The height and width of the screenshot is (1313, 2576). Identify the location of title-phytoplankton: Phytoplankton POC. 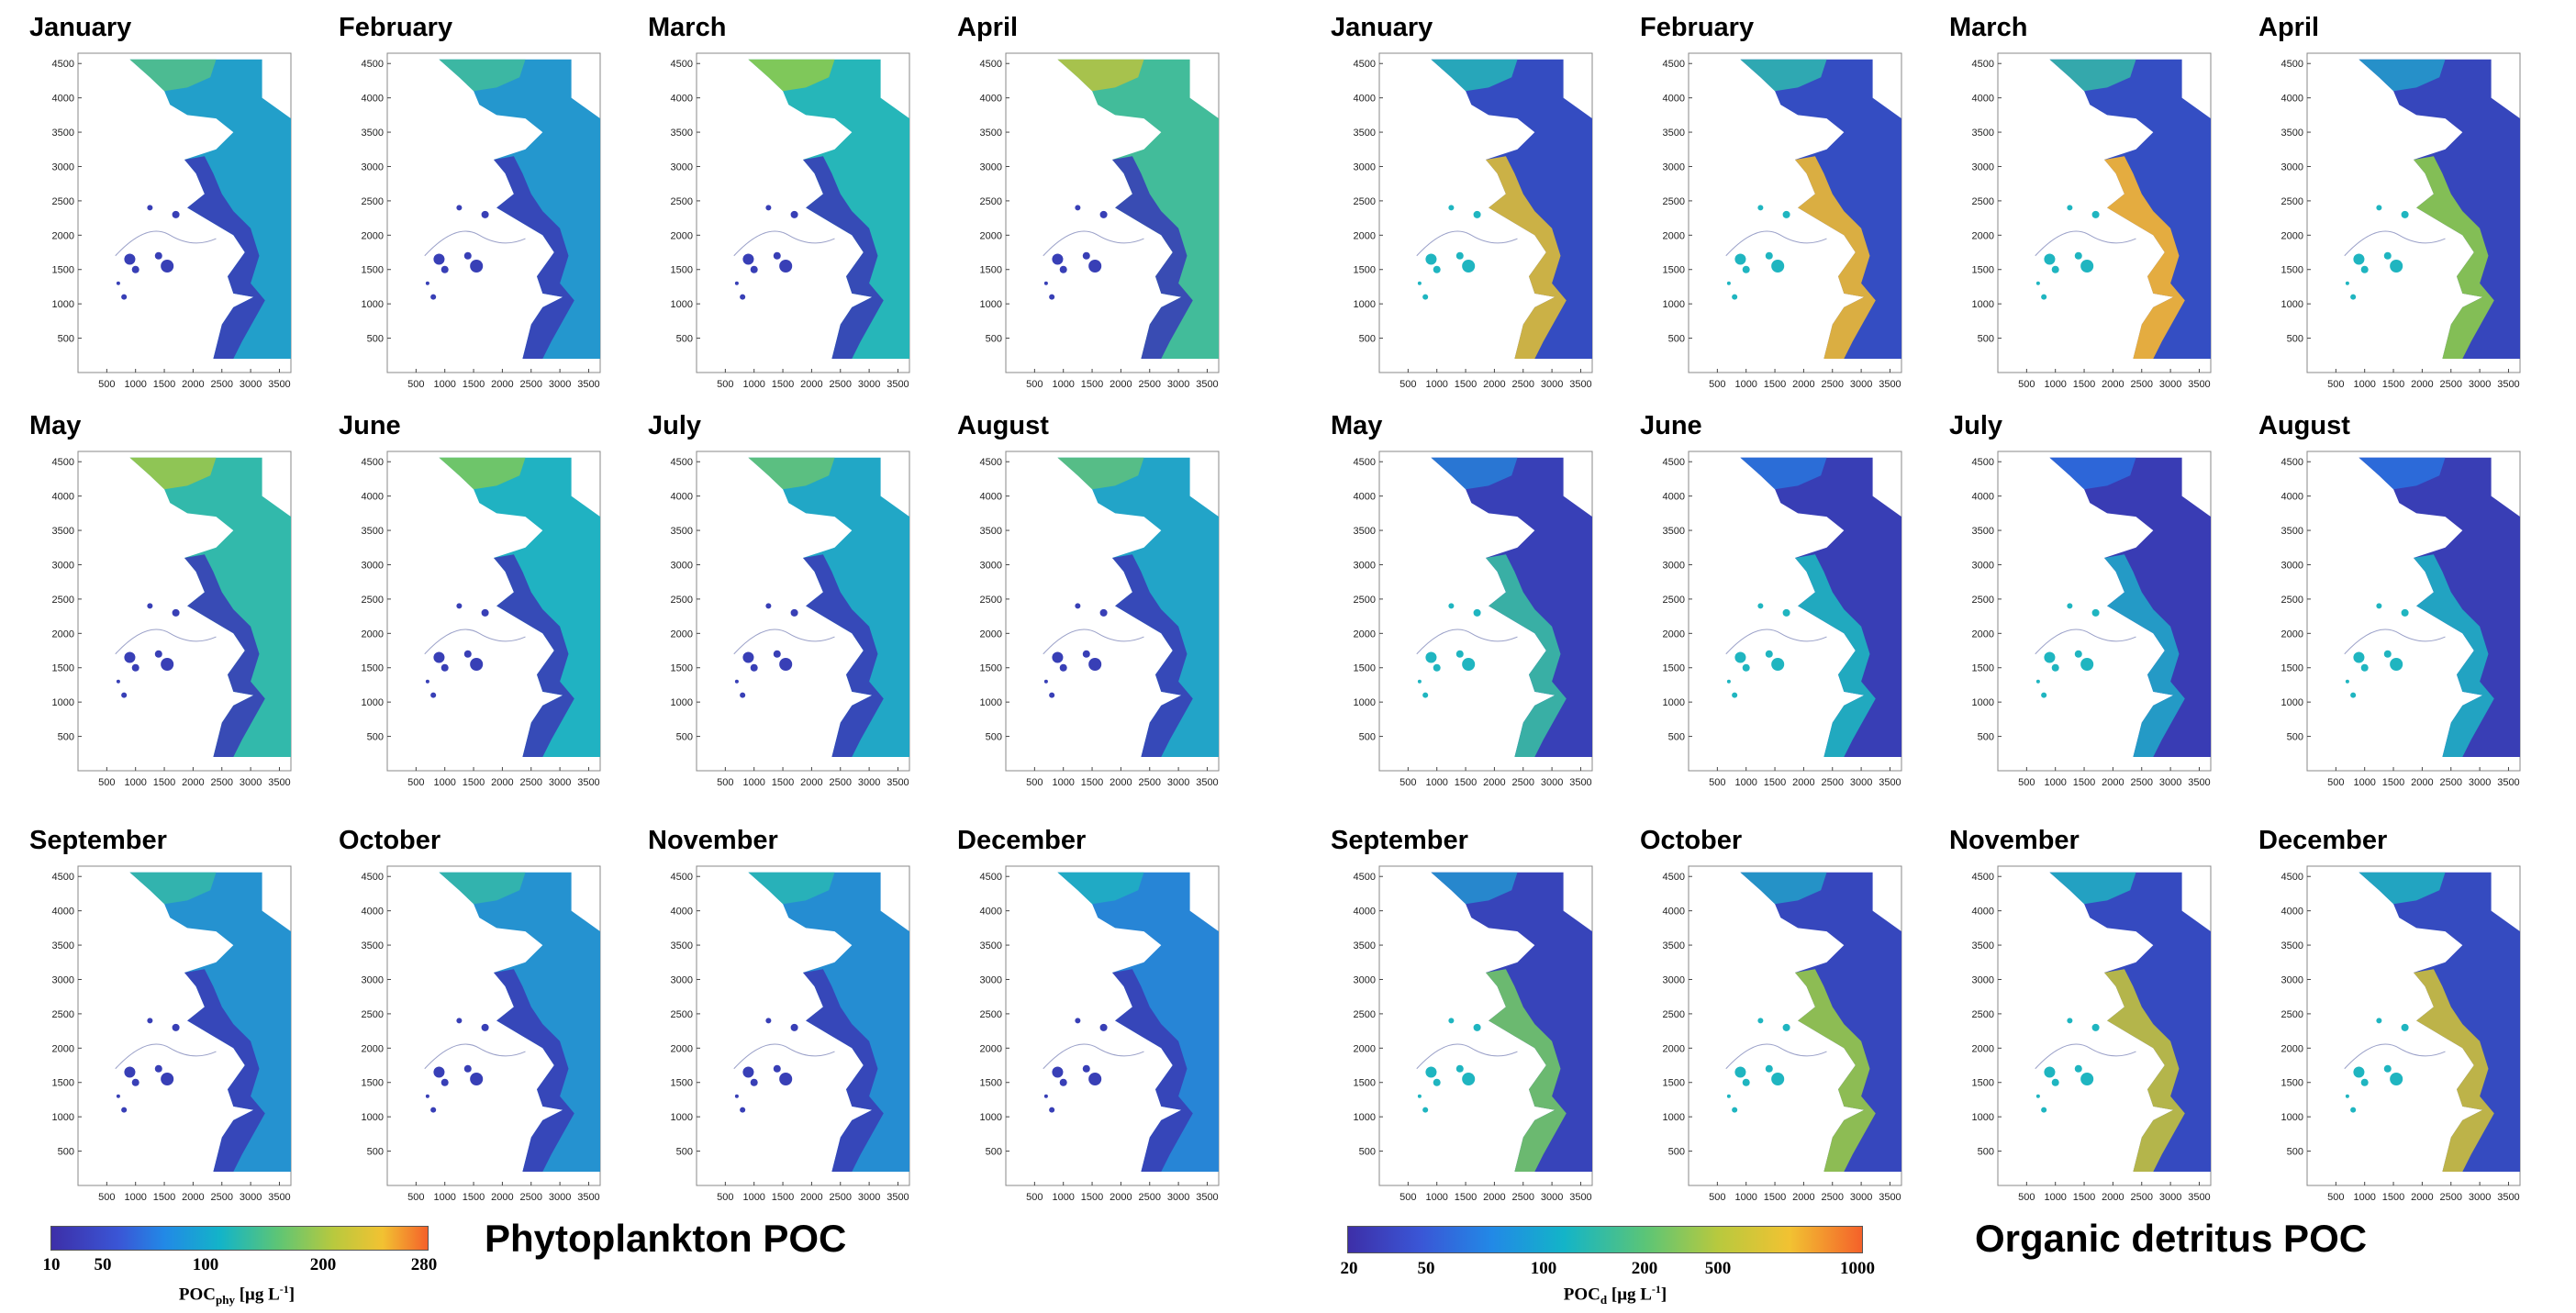
(666, 1238).